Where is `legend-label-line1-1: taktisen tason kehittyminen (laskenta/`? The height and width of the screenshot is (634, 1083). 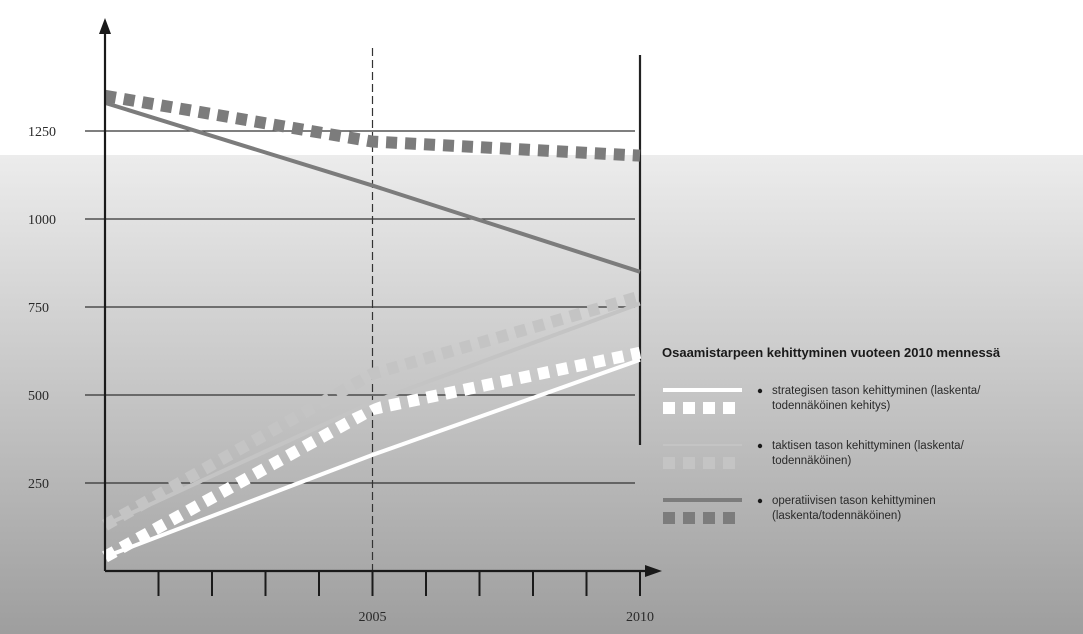 legend-label-line1-1: taktisen tason kehittyminen (laskenta/ is located at coordinates (868, 446).